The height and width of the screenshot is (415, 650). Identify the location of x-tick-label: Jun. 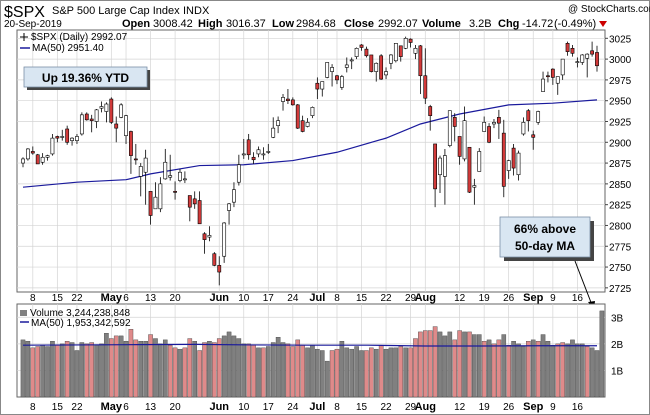
(219, 407).